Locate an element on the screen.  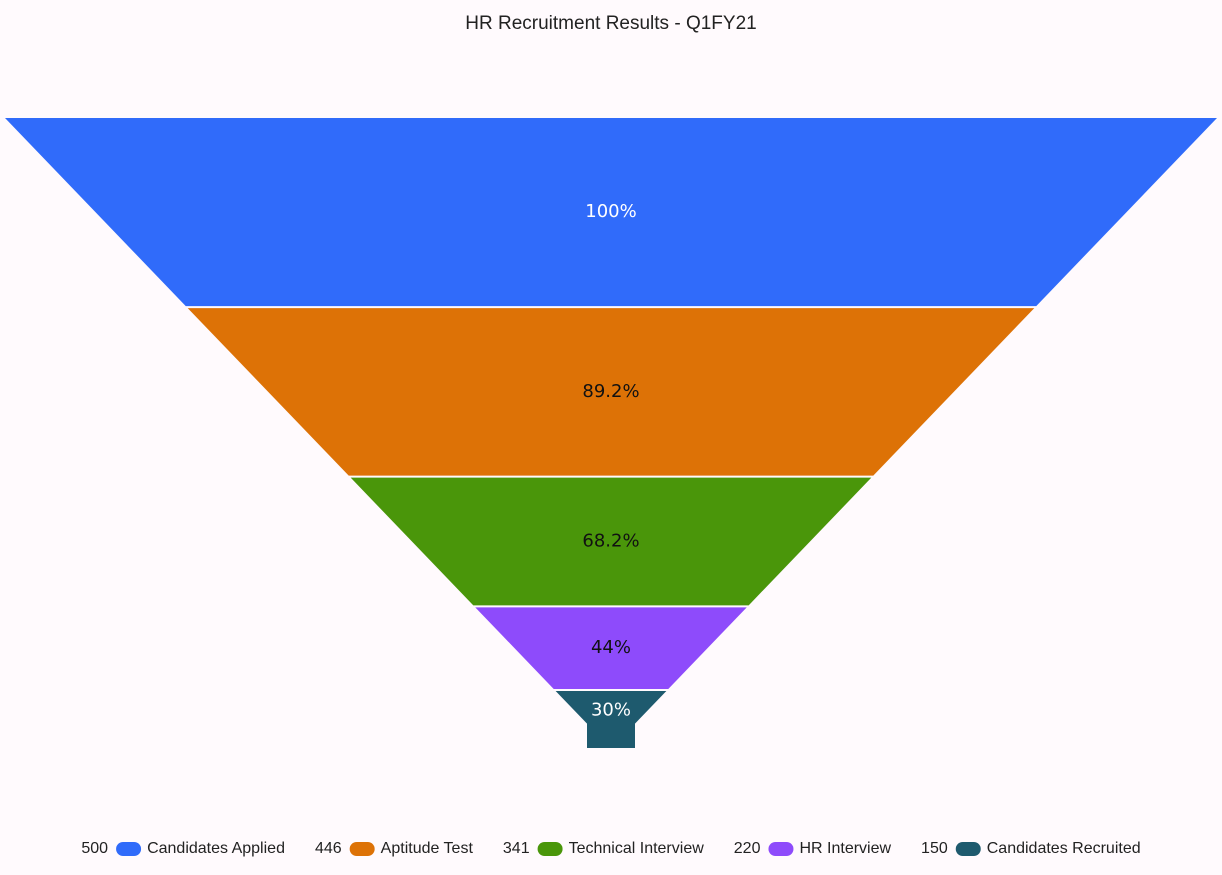
legend-value: 446 is located at coordinates (328, 848).